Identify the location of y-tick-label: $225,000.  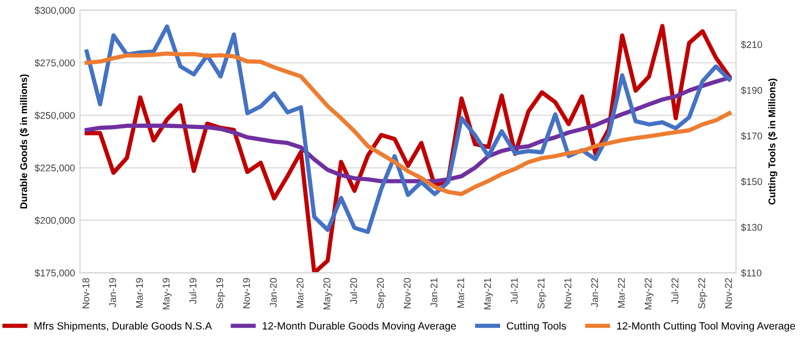
(54, 168).